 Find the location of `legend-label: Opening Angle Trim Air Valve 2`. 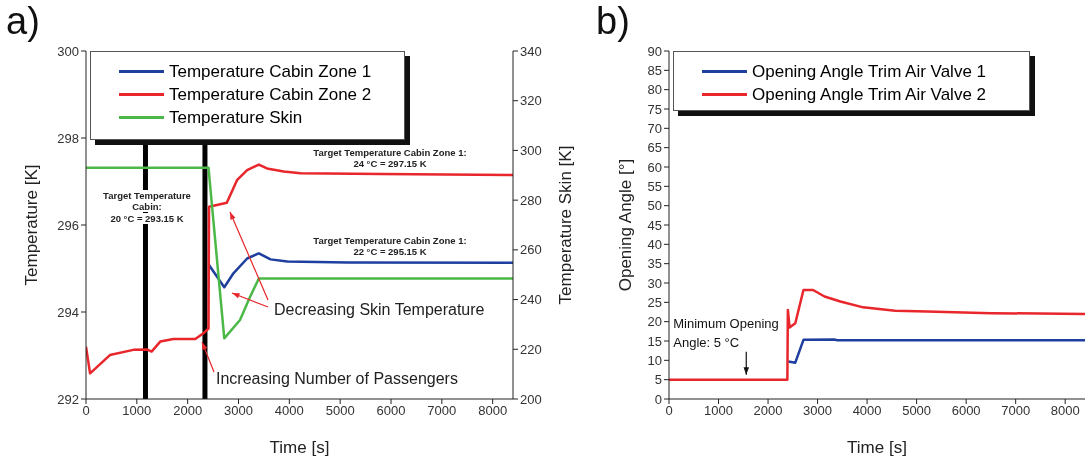

legend-label: Opening Angle Trim Air Valve 2 is located at coordinates (869, 94).